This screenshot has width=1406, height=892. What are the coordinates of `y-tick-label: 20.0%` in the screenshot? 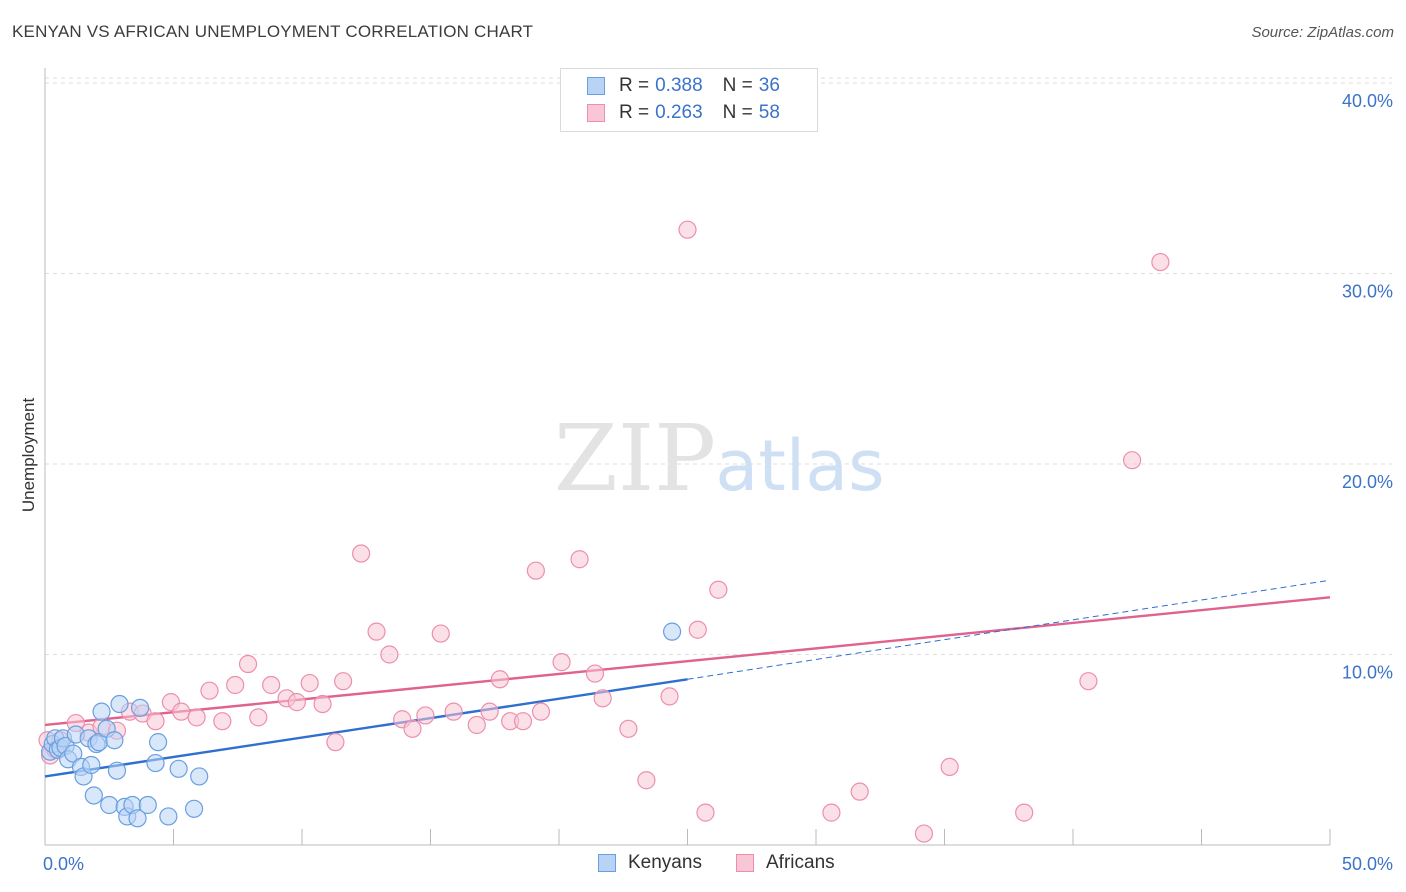 It's located at (1367, 482).